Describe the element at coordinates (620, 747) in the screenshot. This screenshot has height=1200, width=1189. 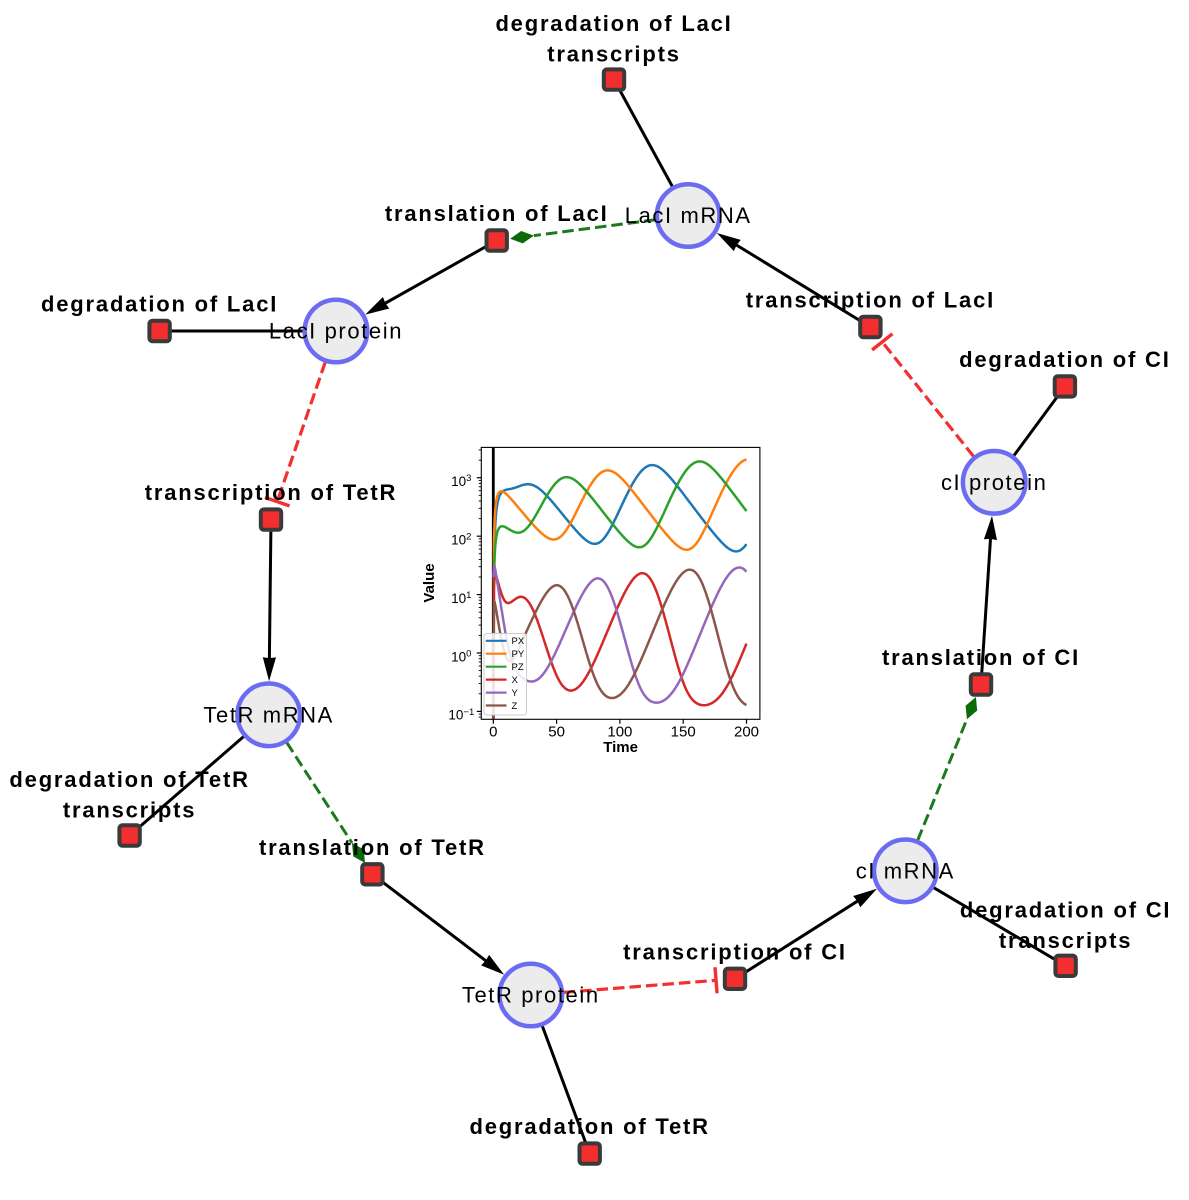
I see `svg-text: Time` at that location.